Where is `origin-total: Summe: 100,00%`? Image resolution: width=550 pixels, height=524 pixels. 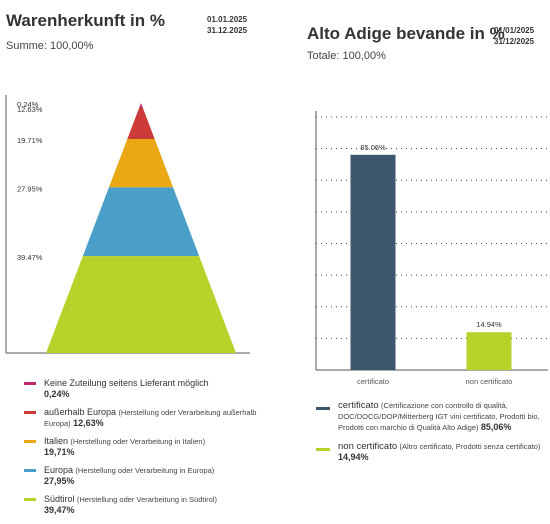
origin-total: Summe: 100,00% is located at coordinates (50, 46).